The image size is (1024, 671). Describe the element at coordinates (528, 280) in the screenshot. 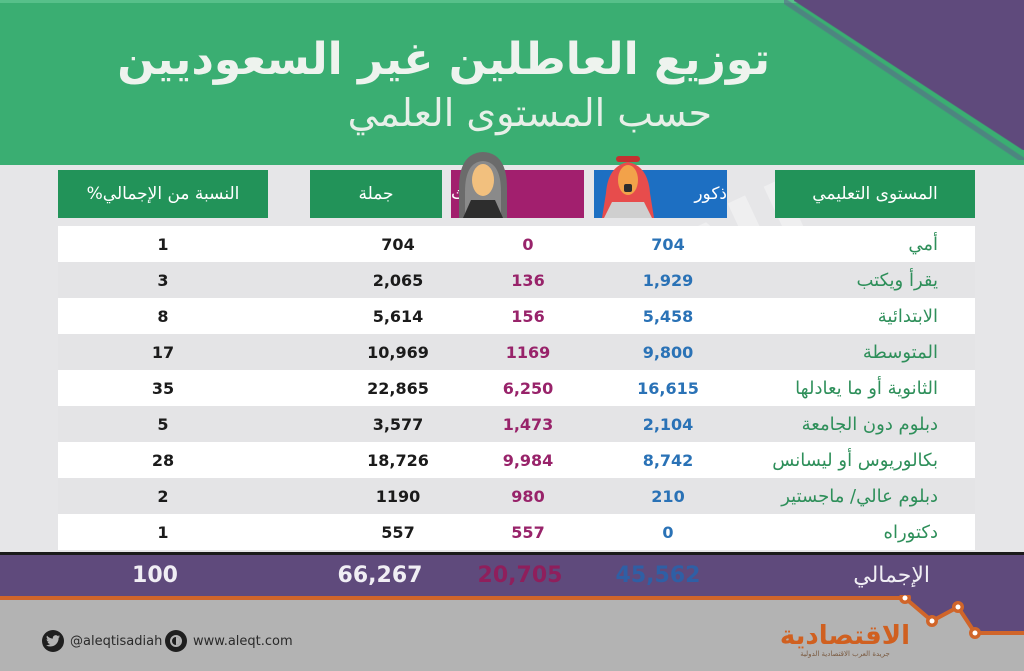

I see `cell-female: 136` at that location.